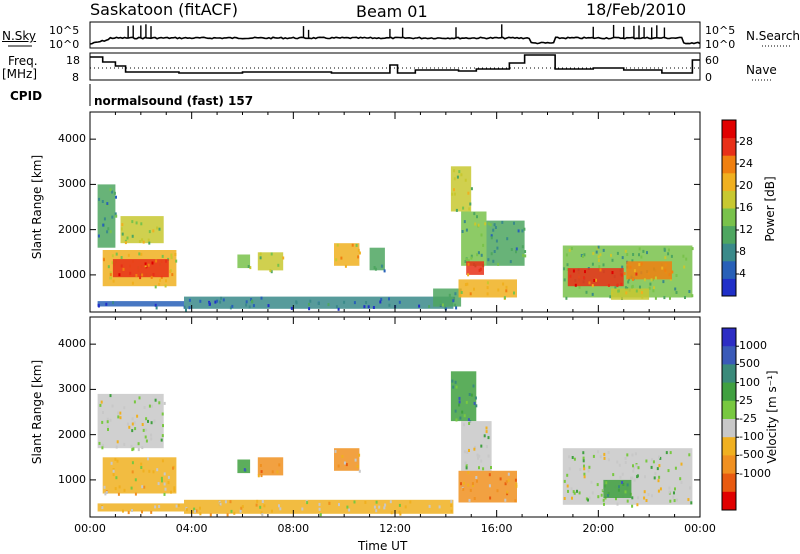 The width and height of the screenshot is (800, 554). Describe the element at coordinates (72, 229) in the screenshot. I see `power-ytick-label: 2000` at that location.